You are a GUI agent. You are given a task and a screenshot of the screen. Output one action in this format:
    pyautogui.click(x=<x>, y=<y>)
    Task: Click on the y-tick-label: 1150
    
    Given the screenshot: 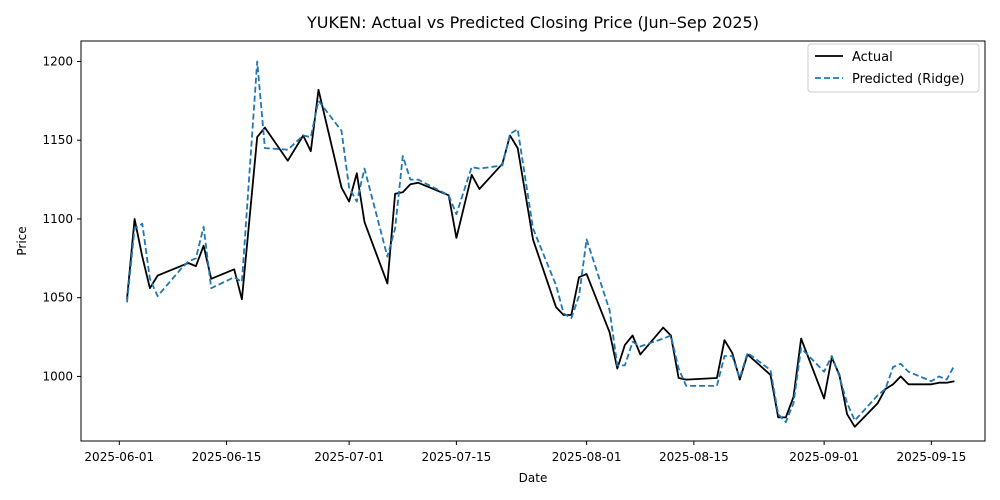 What is the action you would take?
    pyautogui.click(x=57, y=140)
    